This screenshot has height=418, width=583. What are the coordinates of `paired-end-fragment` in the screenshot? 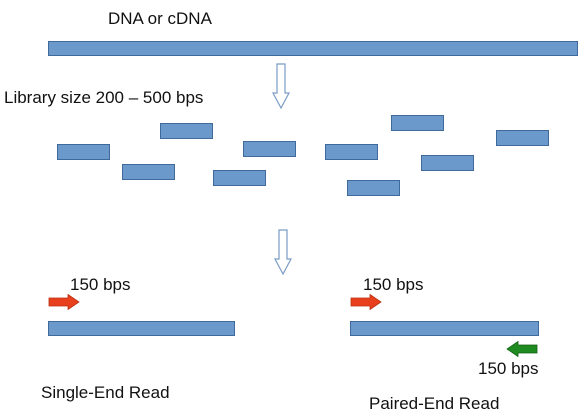 It's located at (444, 328).